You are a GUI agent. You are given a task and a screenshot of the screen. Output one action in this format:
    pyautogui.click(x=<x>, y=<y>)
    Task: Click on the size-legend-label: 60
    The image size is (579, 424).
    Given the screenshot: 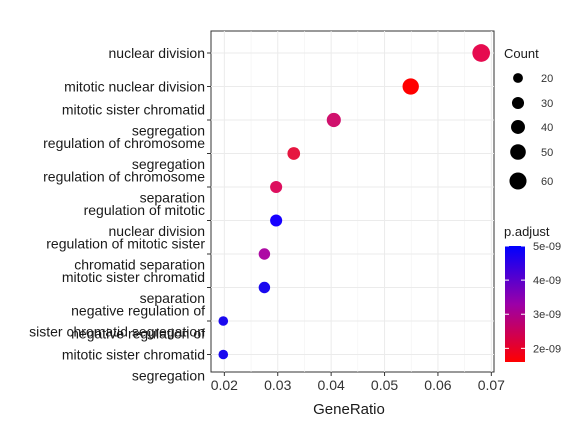 What is the action you would take?
    pyautogui.click(x=547, y=182)
    